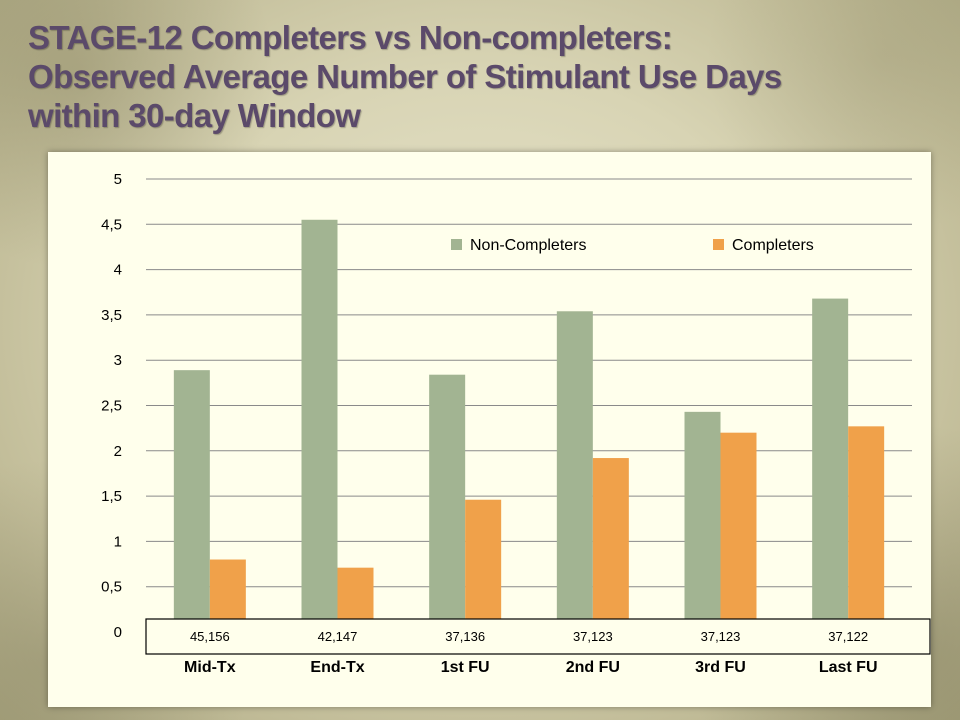  What do you see at coordinates (593, 667) in the screenshot?
I see `x-category-label: 2nd FU` at bounding box center [593, 667].